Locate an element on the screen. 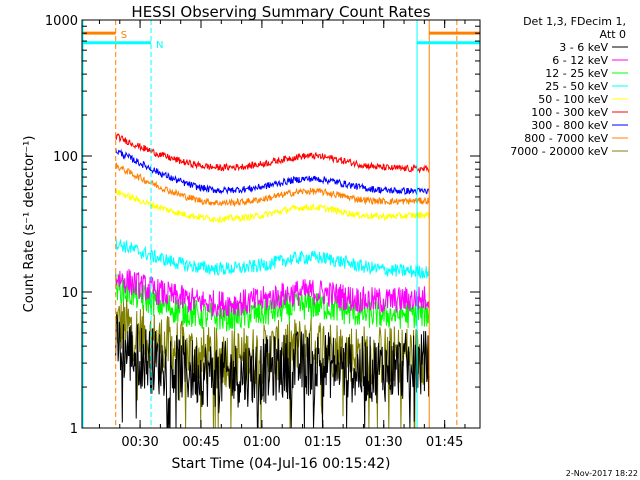 This screenshot has height=480, width=640. y-tick-label: 1000 is located at coordinates (61, 21).